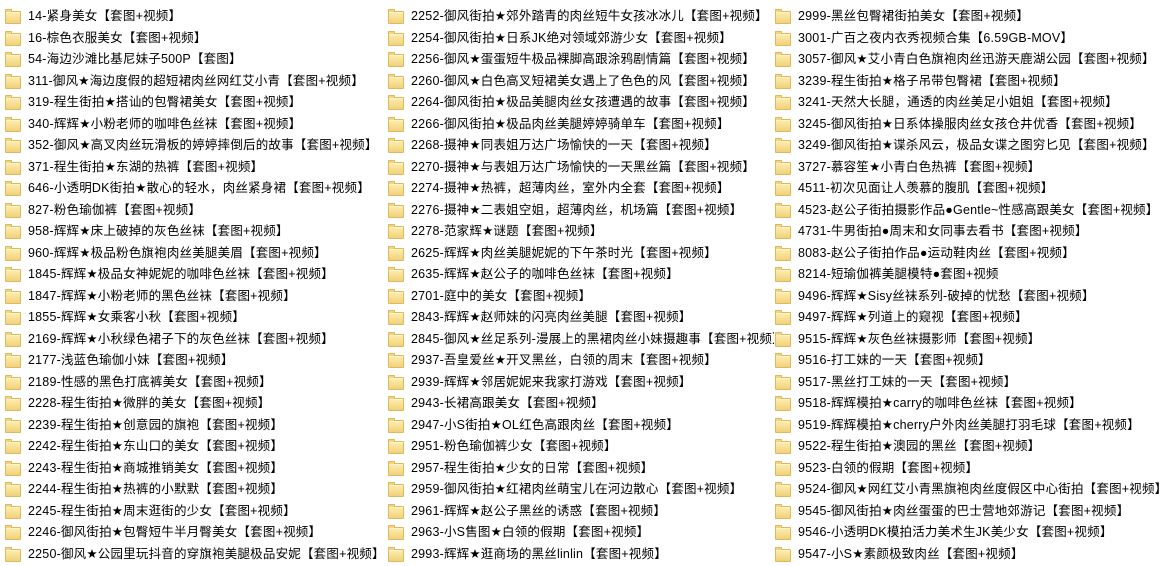 This screenshot has height=566, width=1160. What do you see at coordinates (564, 252) in the screenshot?
I see `folder-name-label: 2625-辉辉★肉丝美腿妮妮的下午茶时光【套图+视频】` at bounding box center [564, 252].